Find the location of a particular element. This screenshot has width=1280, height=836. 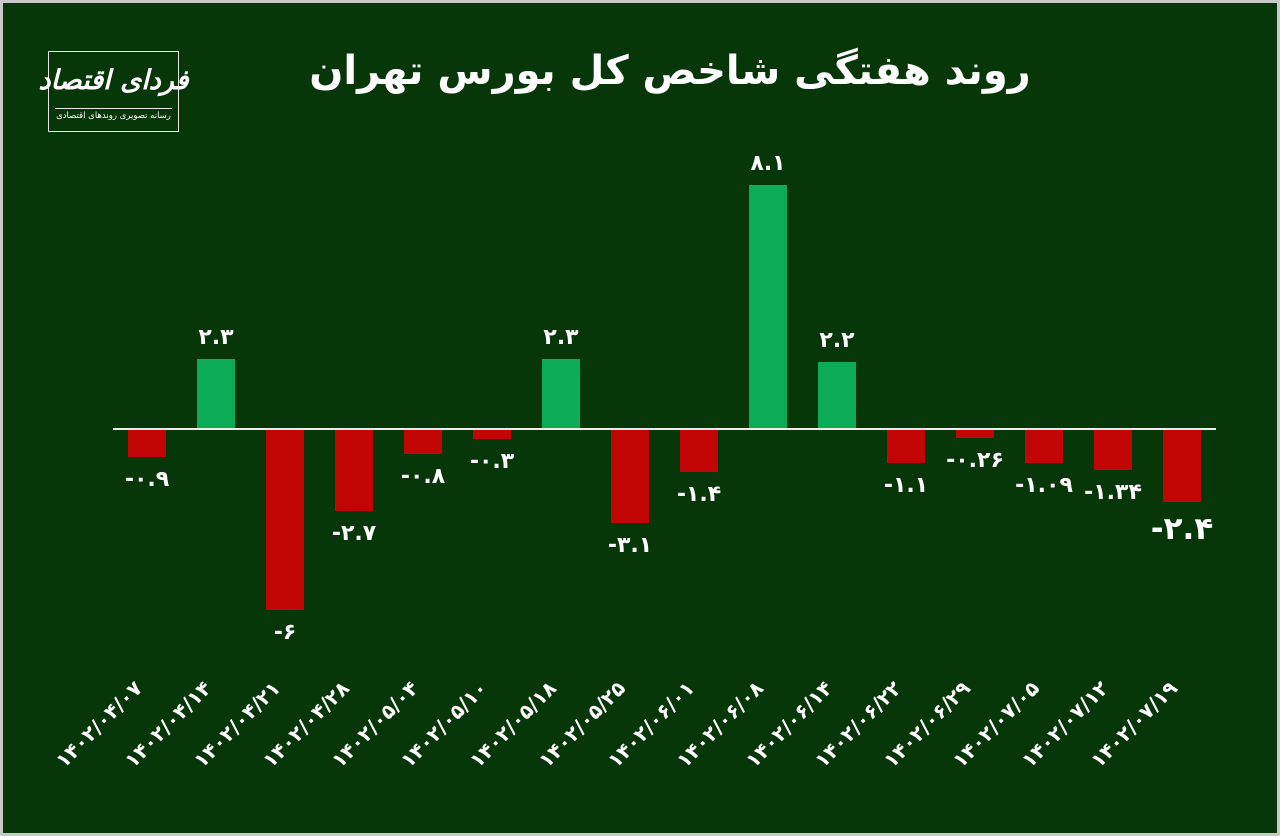

bar-value-label: -۰.۹ is located at coordinates (147, 479).